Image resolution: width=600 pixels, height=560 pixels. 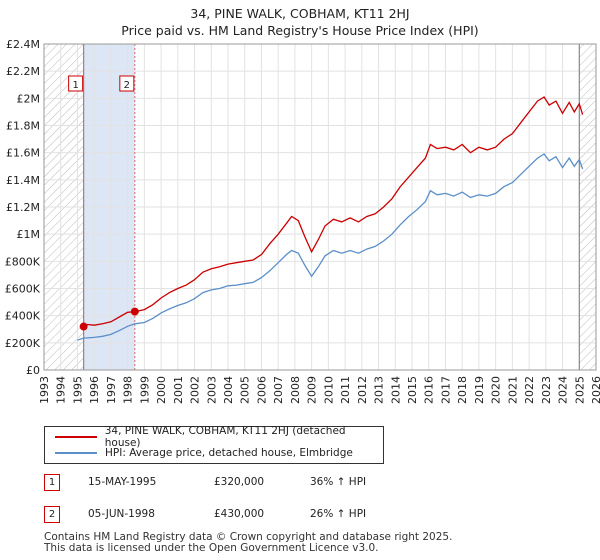 I want to click on x-tick-label: 2013, so click(x=379, y=390).